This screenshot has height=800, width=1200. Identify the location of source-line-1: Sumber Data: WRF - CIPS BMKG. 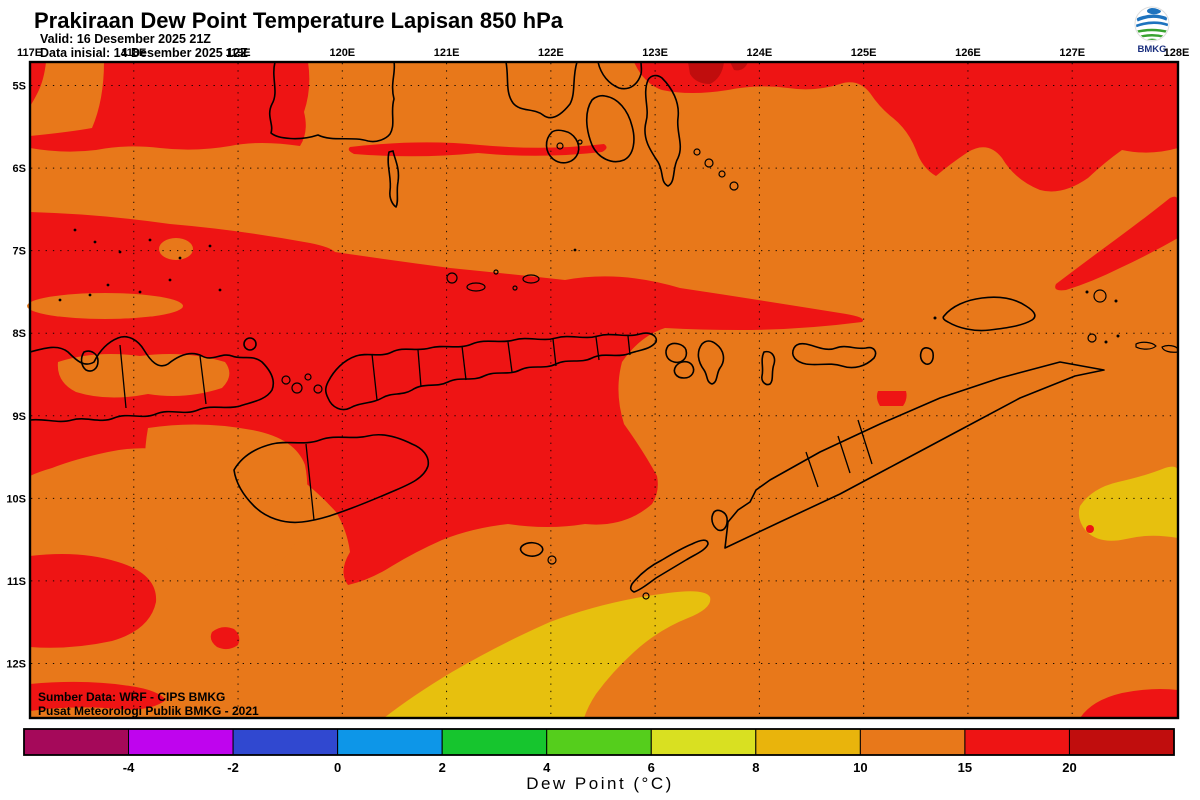
(131, 697).